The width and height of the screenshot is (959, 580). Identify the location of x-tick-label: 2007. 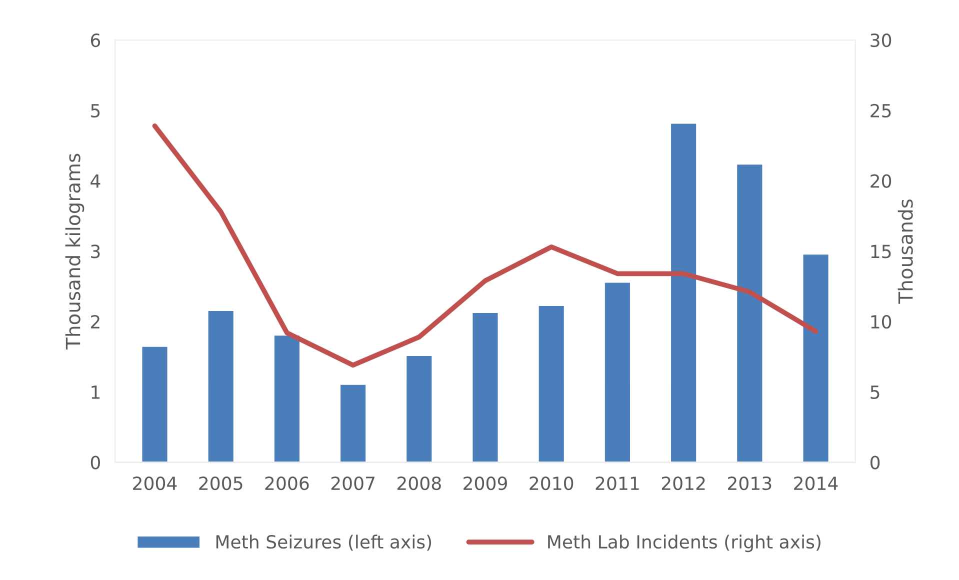
(352, 483).